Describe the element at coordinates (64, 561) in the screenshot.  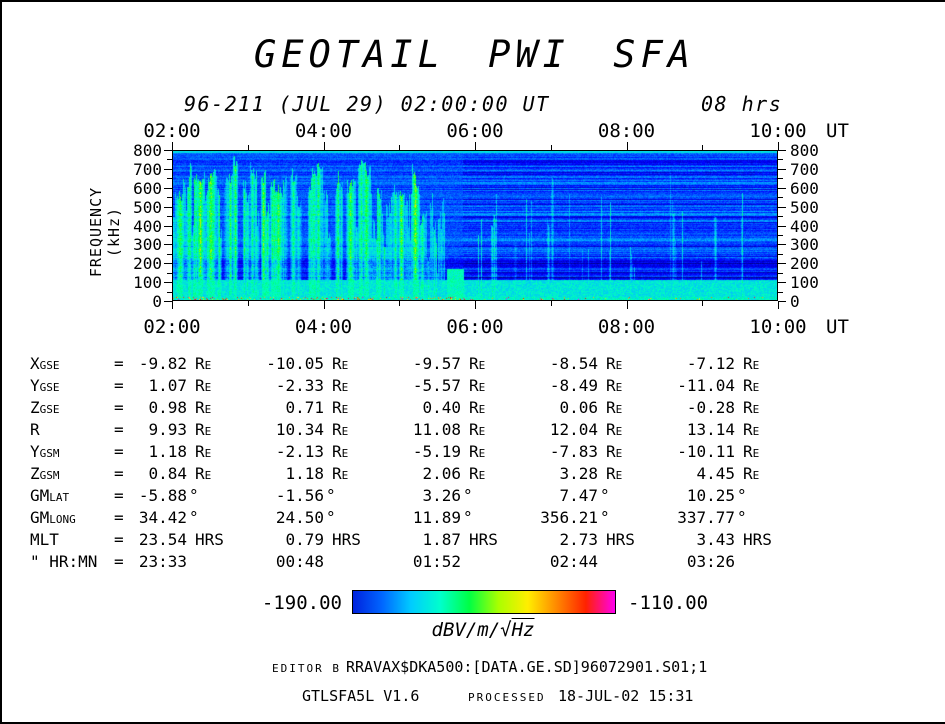
I see `ephemeris-row-label: " HR:MN` at that location.